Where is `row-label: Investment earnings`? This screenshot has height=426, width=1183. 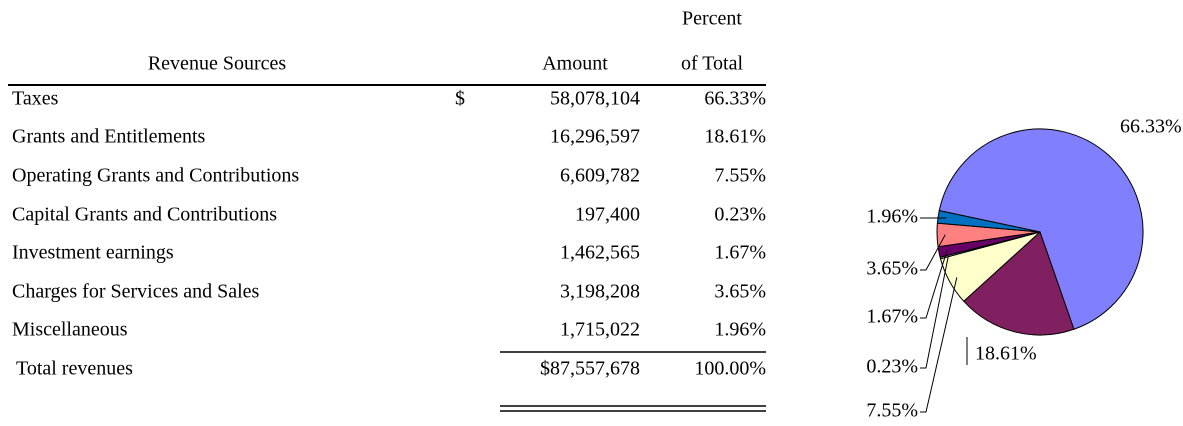
row-label: Investment earnings is located at coordinates (93, 253).